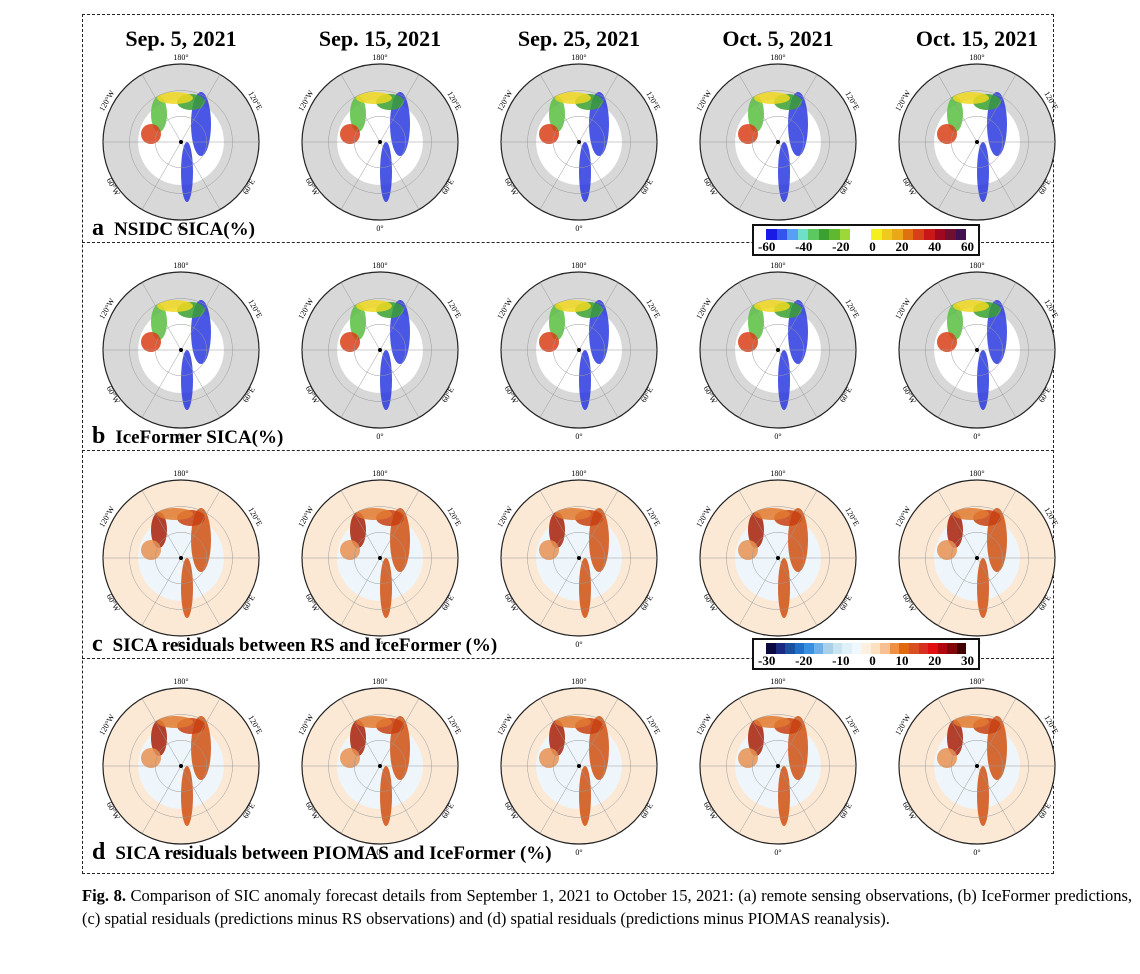 The image size is (1140, 974). Describe the element at coordinates (99, 852) in the screenshot. I see `panel-letter: d` at that location.